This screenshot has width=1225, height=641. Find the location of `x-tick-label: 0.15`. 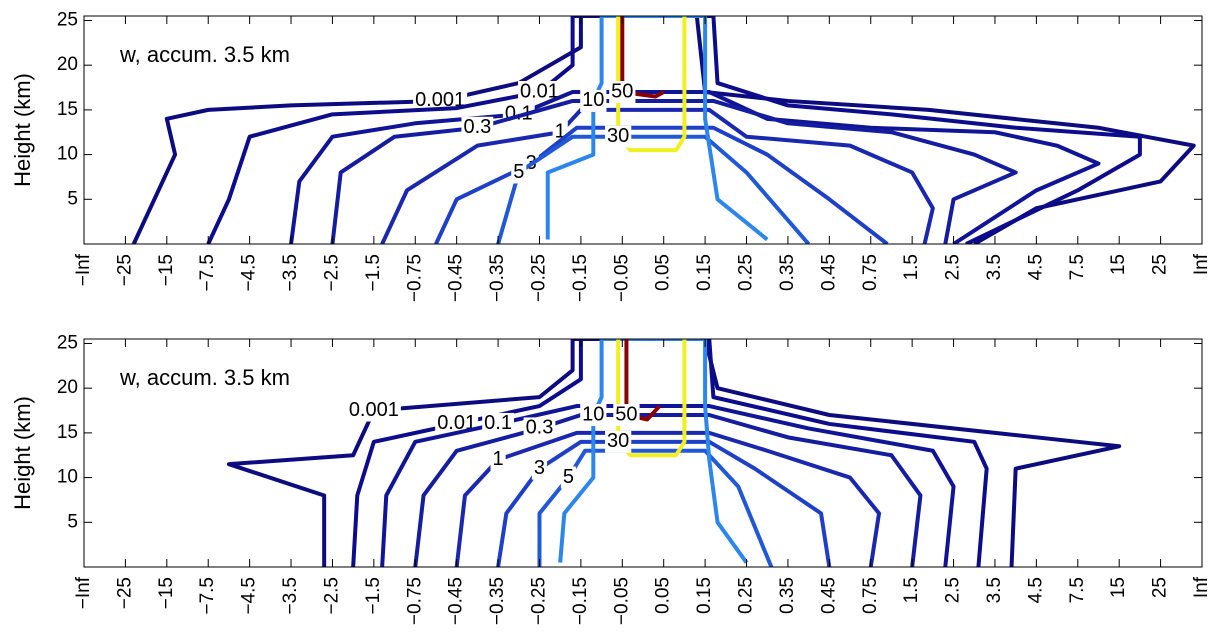

x-tick-label: 0.15 is located at coordinates (704, 272).